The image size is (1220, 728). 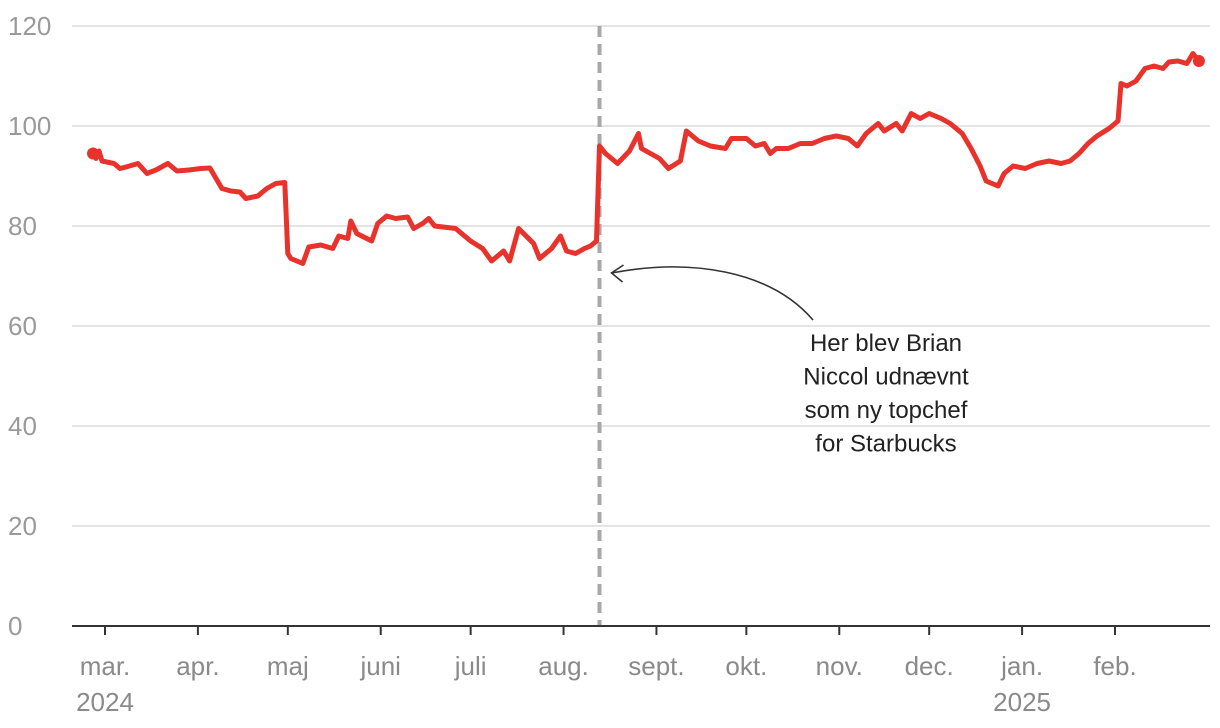 I want to click on annotation-text: som ny topchef, so click(x=886, y=410).